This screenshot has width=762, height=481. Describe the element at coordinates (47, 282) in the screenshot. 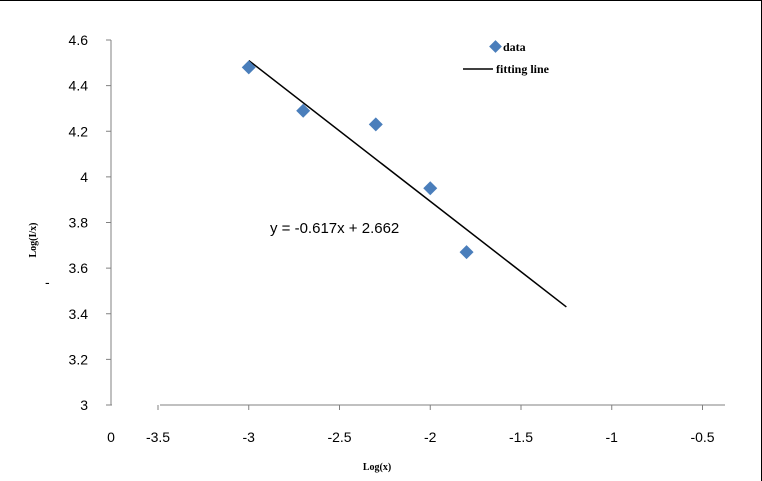

I see `stray-dash: -` at that location.